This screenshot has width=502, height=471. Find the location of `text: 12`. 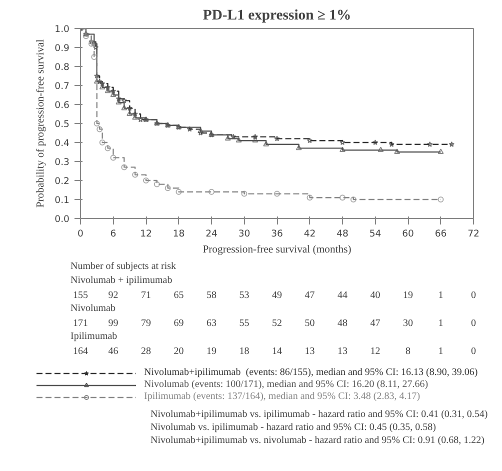

text: 12 is located at coordinates (375, 351).